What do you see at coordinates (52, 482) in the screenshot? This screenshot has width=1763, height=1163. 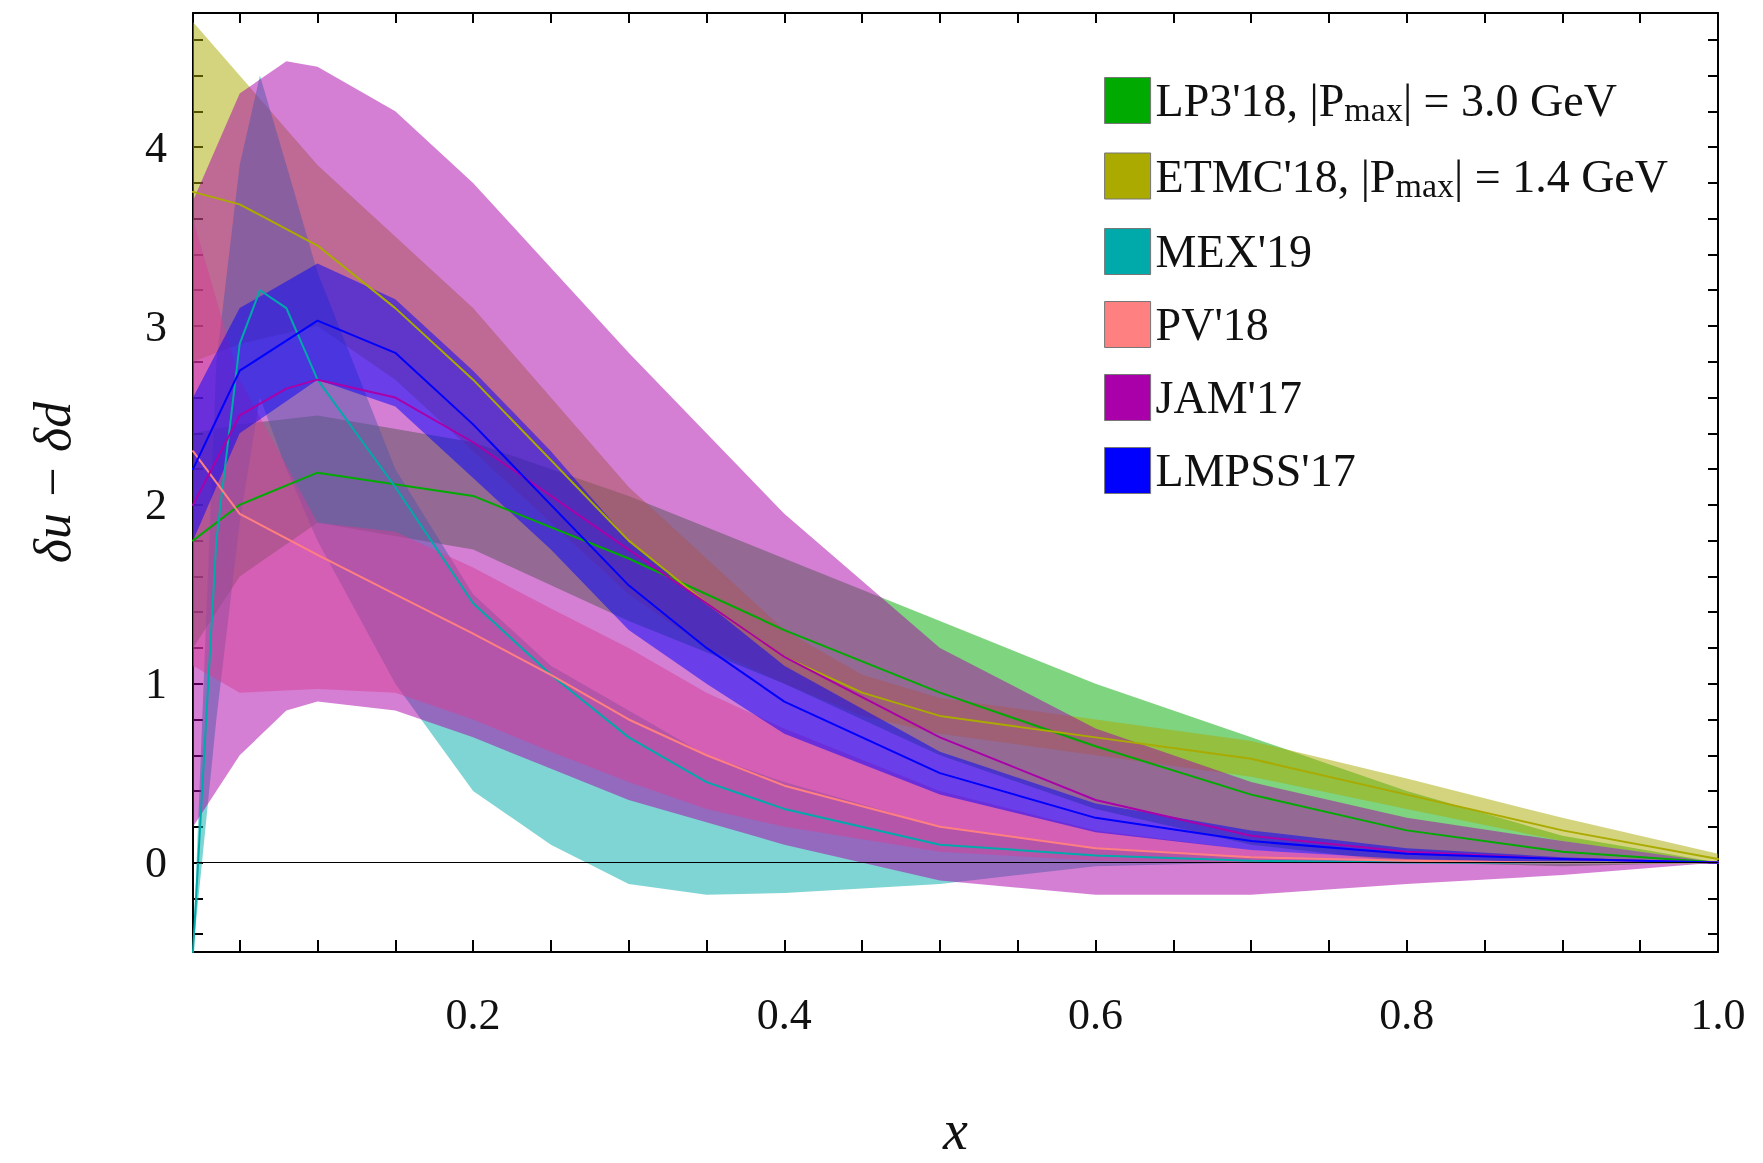 I see `y-axis-title: δu − δd` at bounding box center [52, 482].